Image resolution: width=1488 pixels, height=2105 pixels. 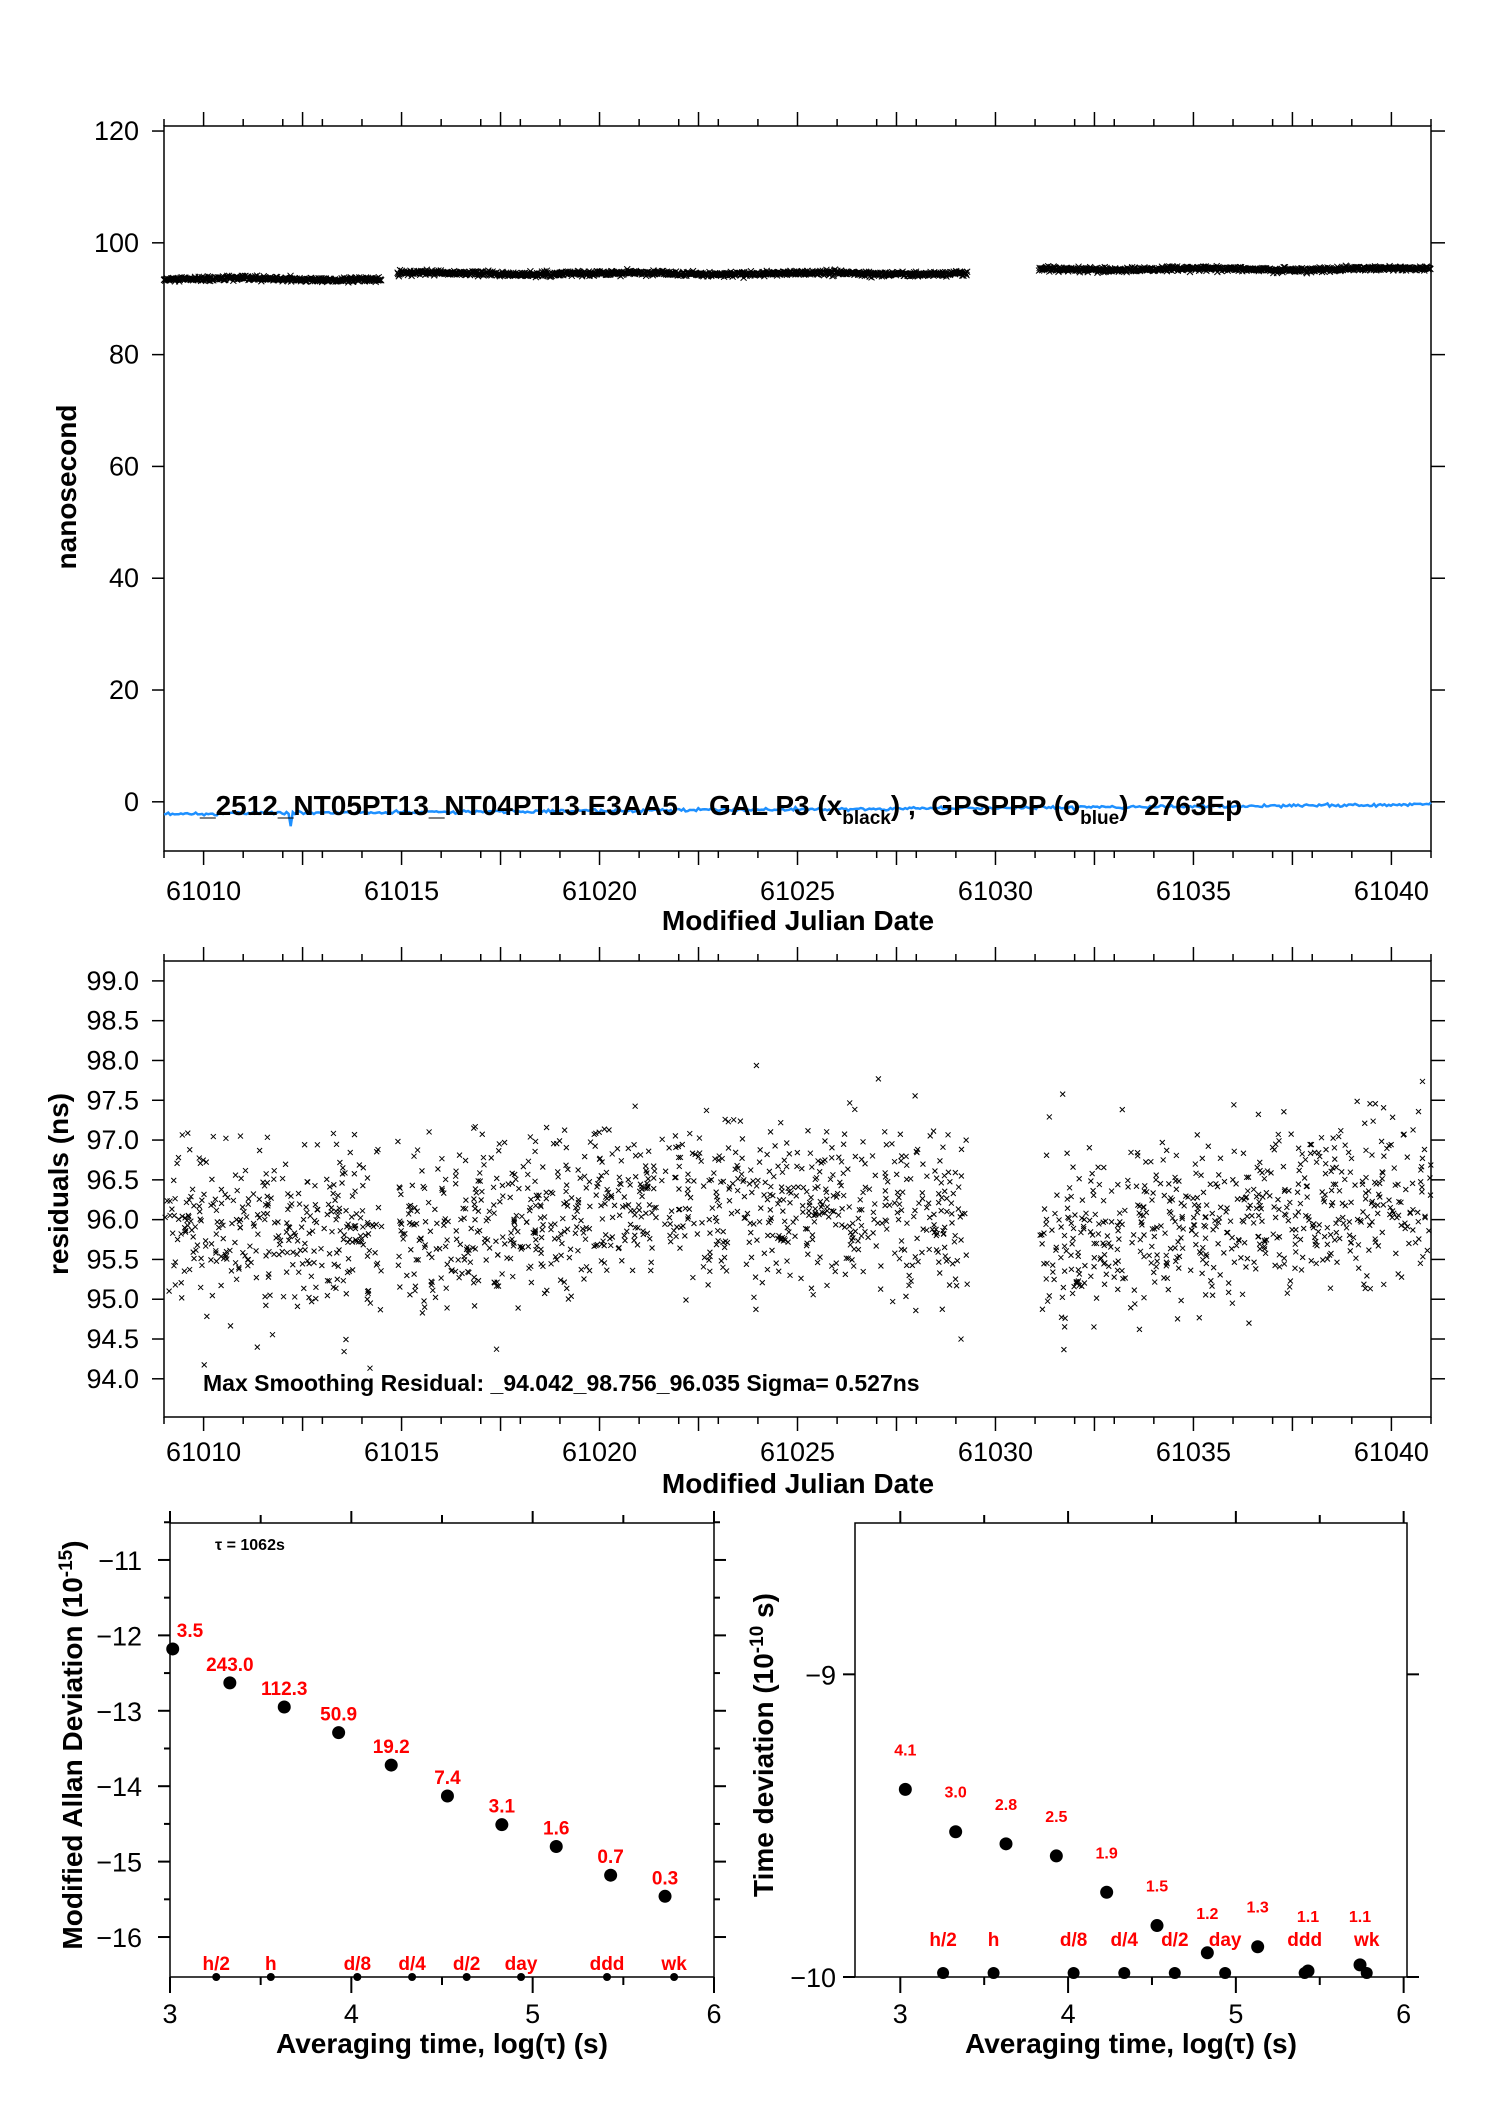 What do you see at coordinates (270, 1977) in the screenshot?
I see `interval-marker-point` at bounding box center [270, 1977].